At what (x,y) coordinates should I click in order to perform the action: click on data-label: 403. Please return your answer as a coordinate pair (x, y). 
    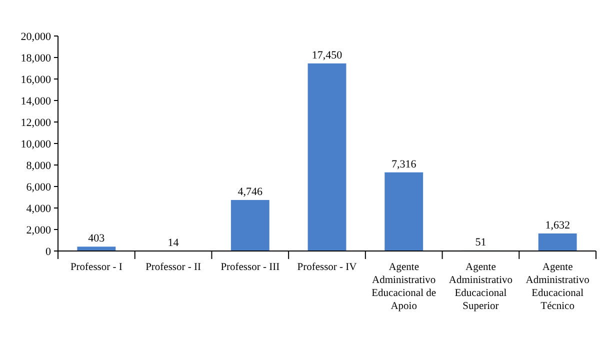
    Looking at the image, I should click on (97, 238).